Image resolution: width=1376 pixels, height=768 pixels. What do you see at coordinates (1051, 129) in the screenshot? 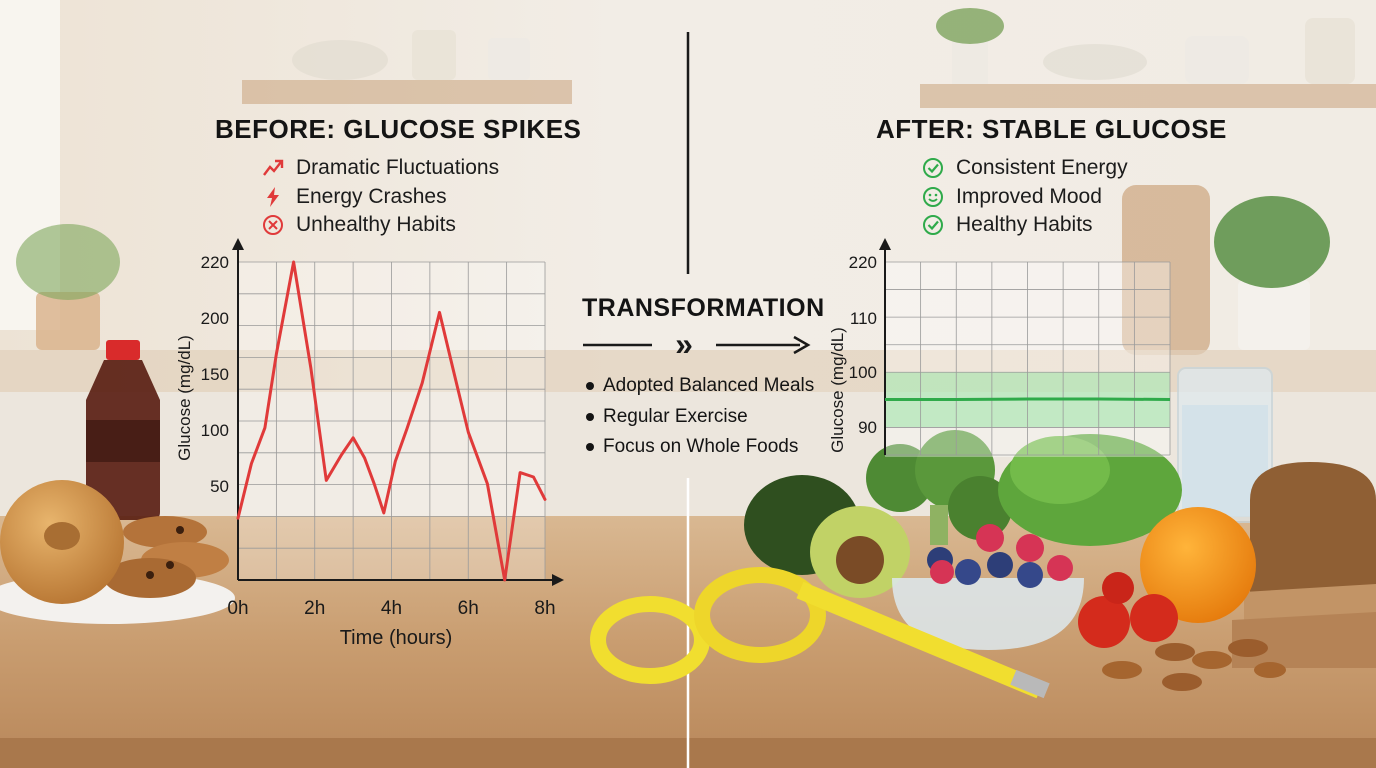
I see `after-title: AFTER: STABLE GLUCOSE` at bounding box center [1051, 129].